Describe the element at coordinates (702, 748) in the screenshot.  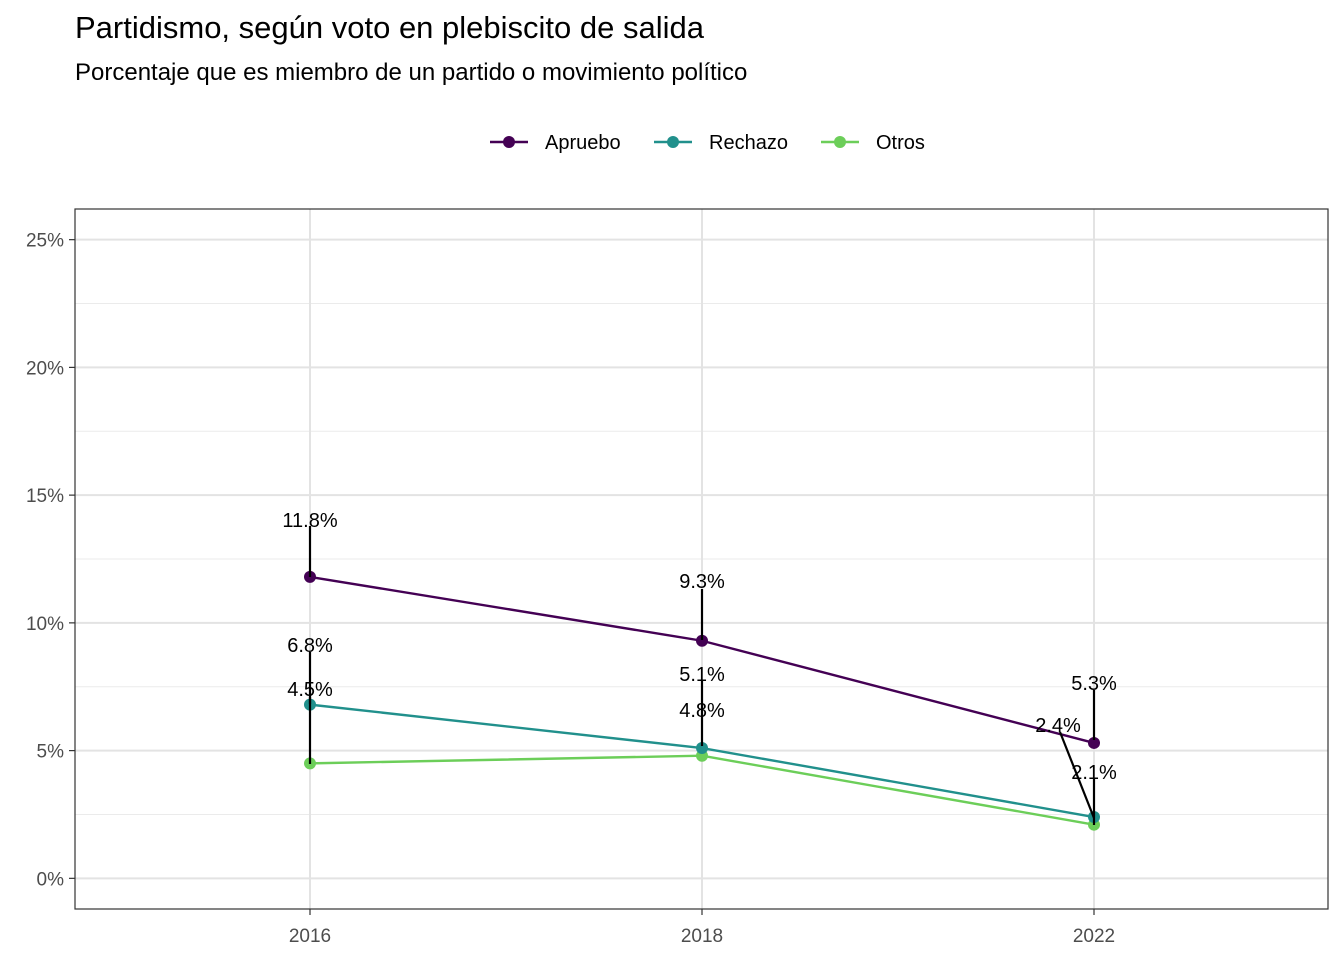
I see `data-point-rechazo` at that location.